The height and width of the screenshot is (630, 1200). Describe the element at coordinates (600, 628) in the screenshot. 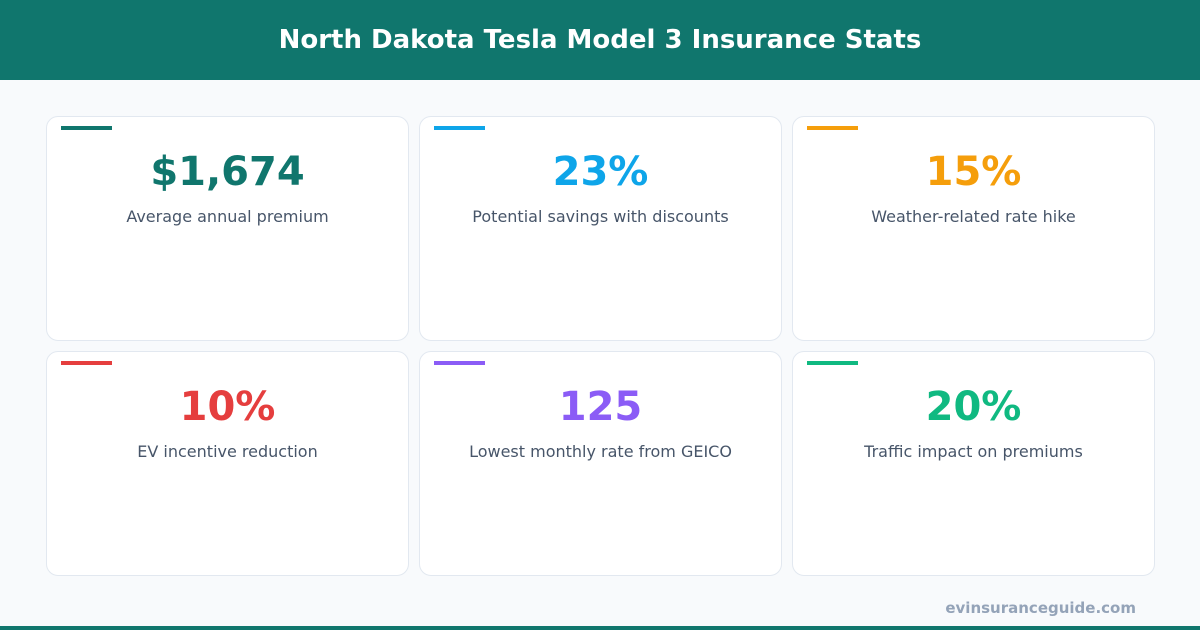

I see `bottom-accent-bar` at that location.